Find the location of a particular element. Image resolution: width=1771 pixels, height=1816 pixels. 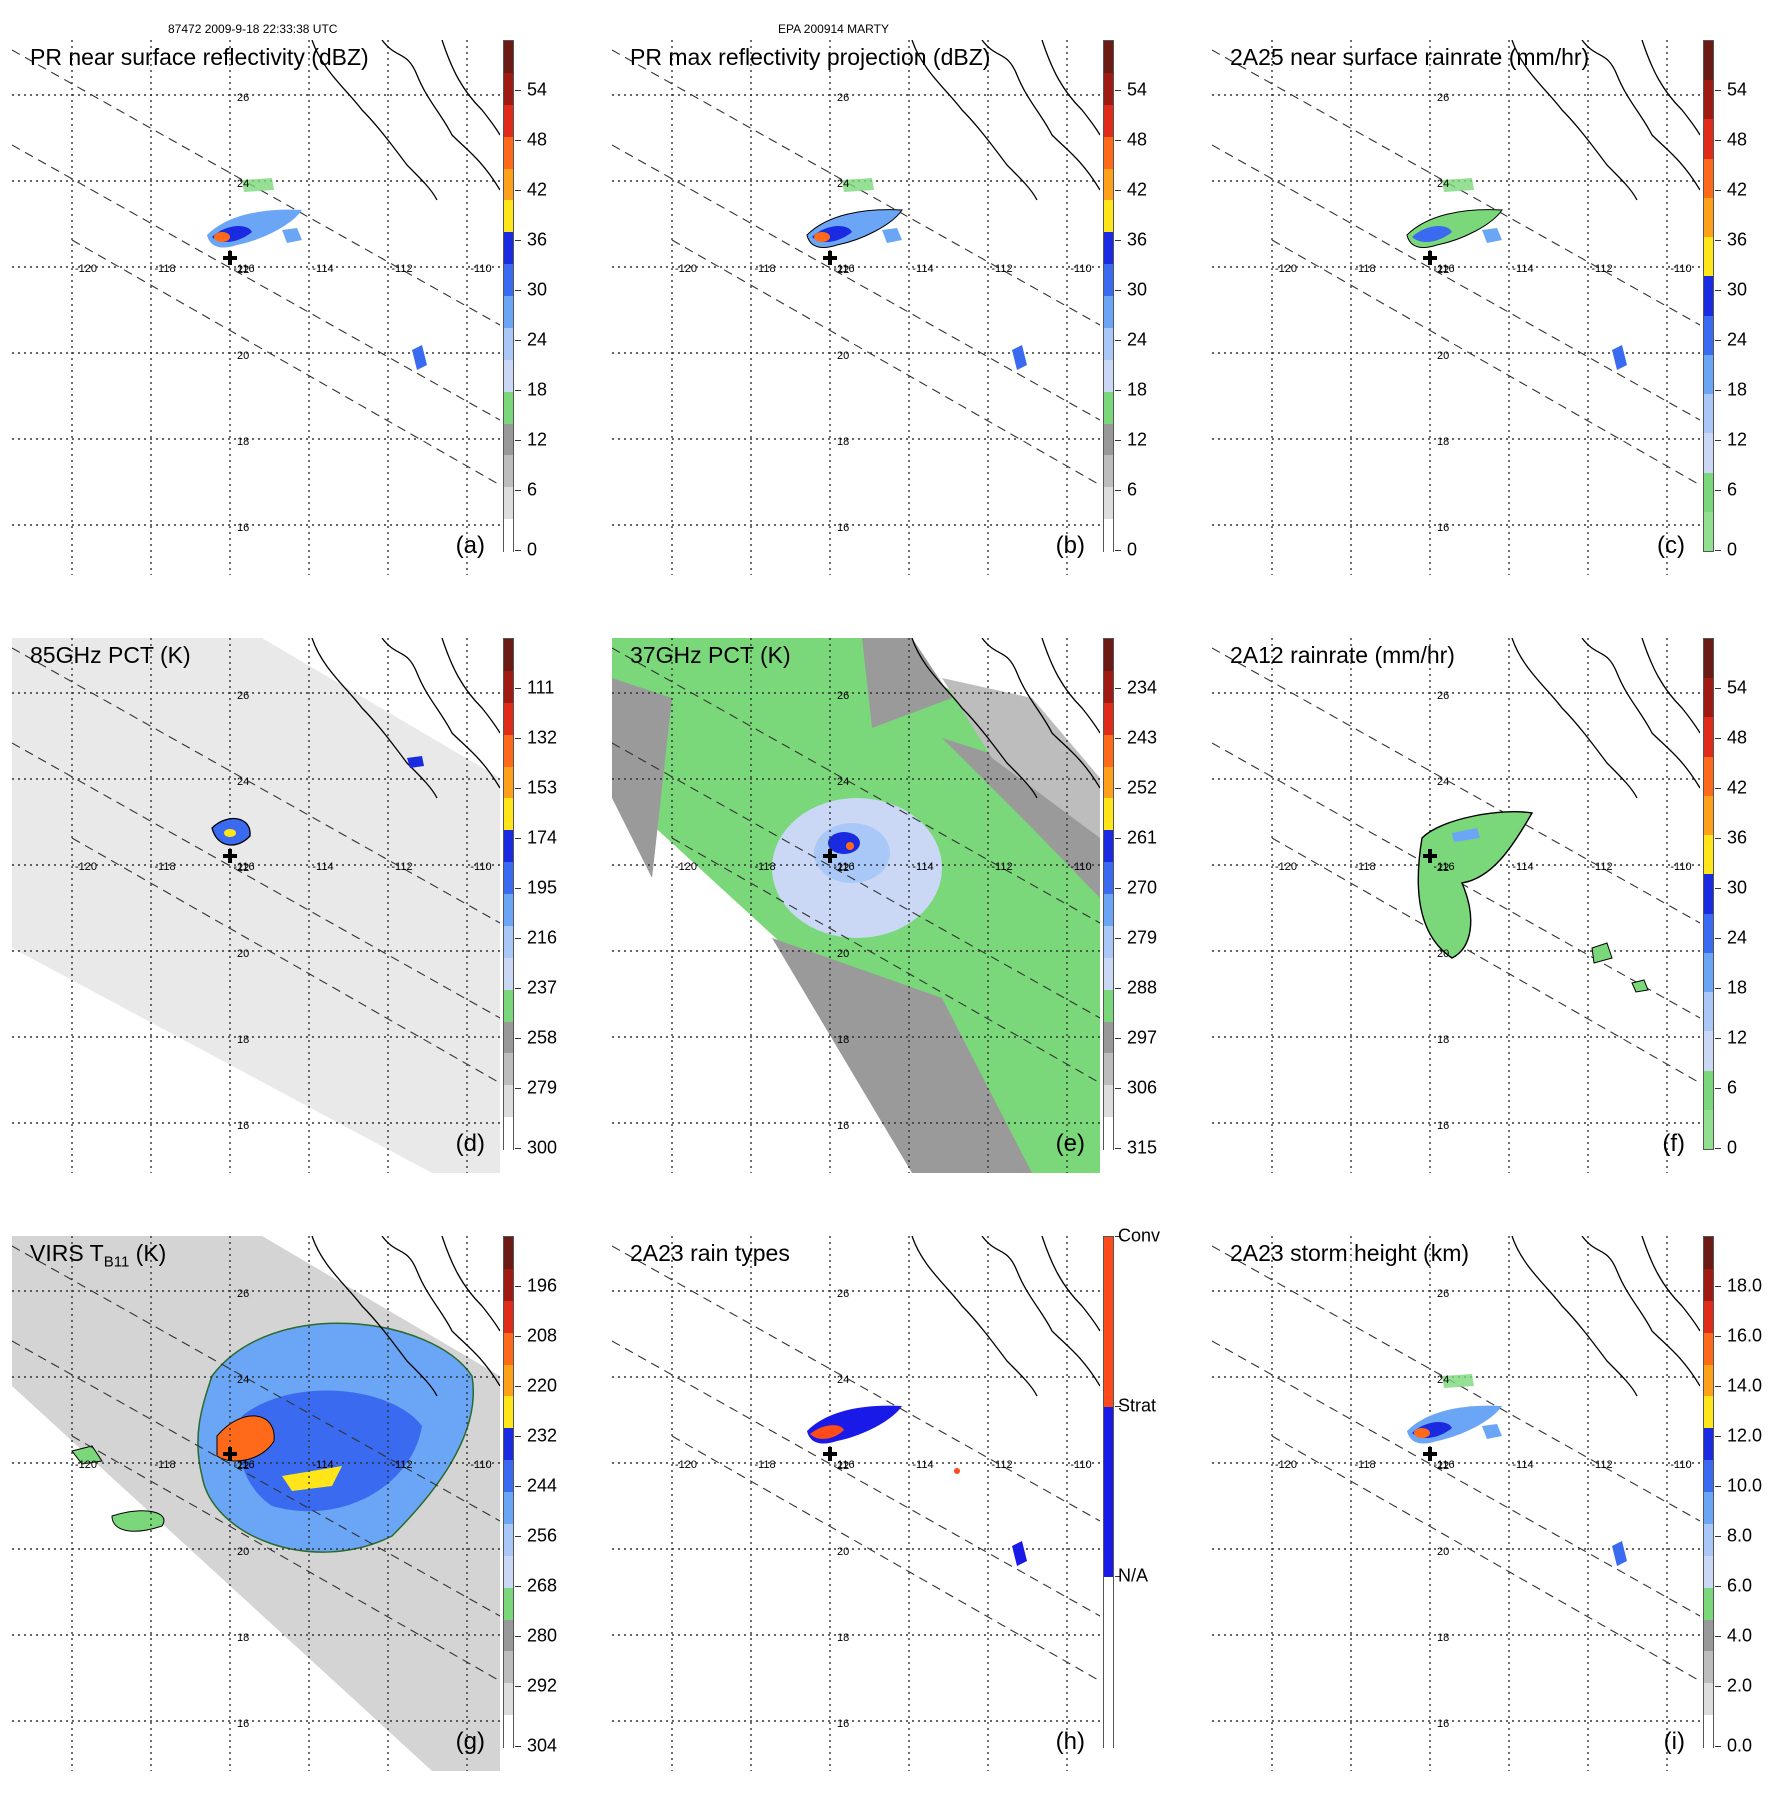

lat-label: 16 is located at coordinates (843, 1126).